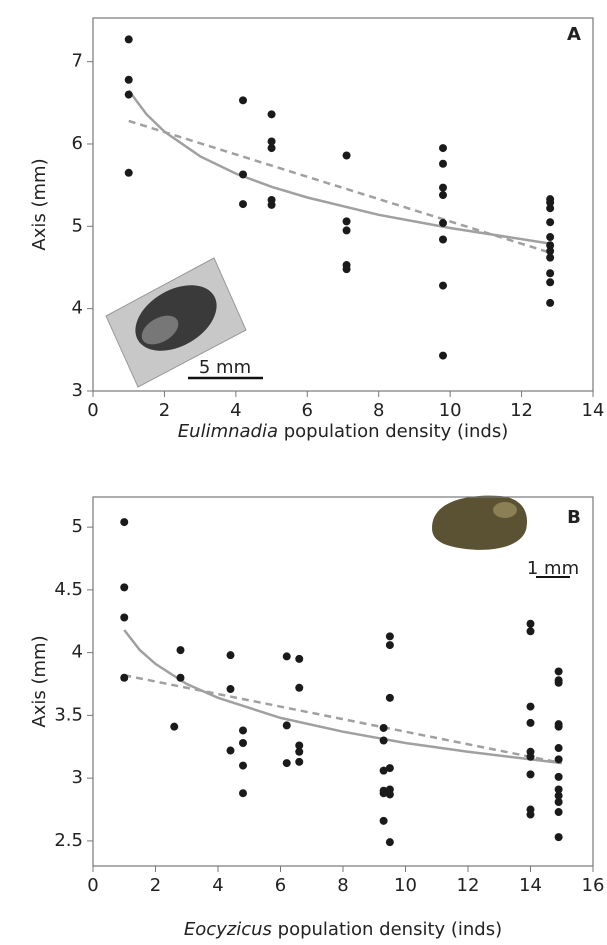 The height and width of the screenshot is (945, 607). I want to click on x-tick-label: 16, so click(593, 885).